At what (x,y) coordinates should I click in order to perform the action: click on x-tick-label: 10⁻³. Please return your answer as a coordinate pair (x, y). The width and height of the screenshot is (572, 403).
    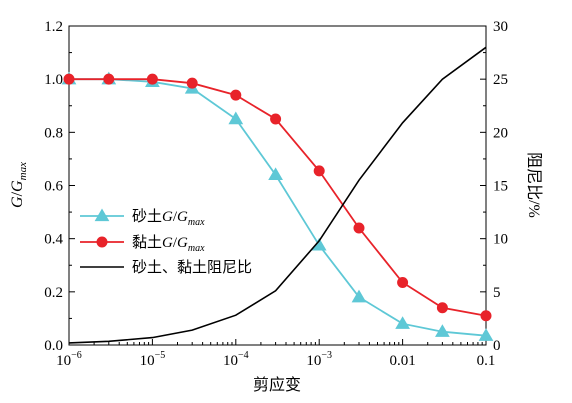
    Looking at the image, I should click on (319, 359).